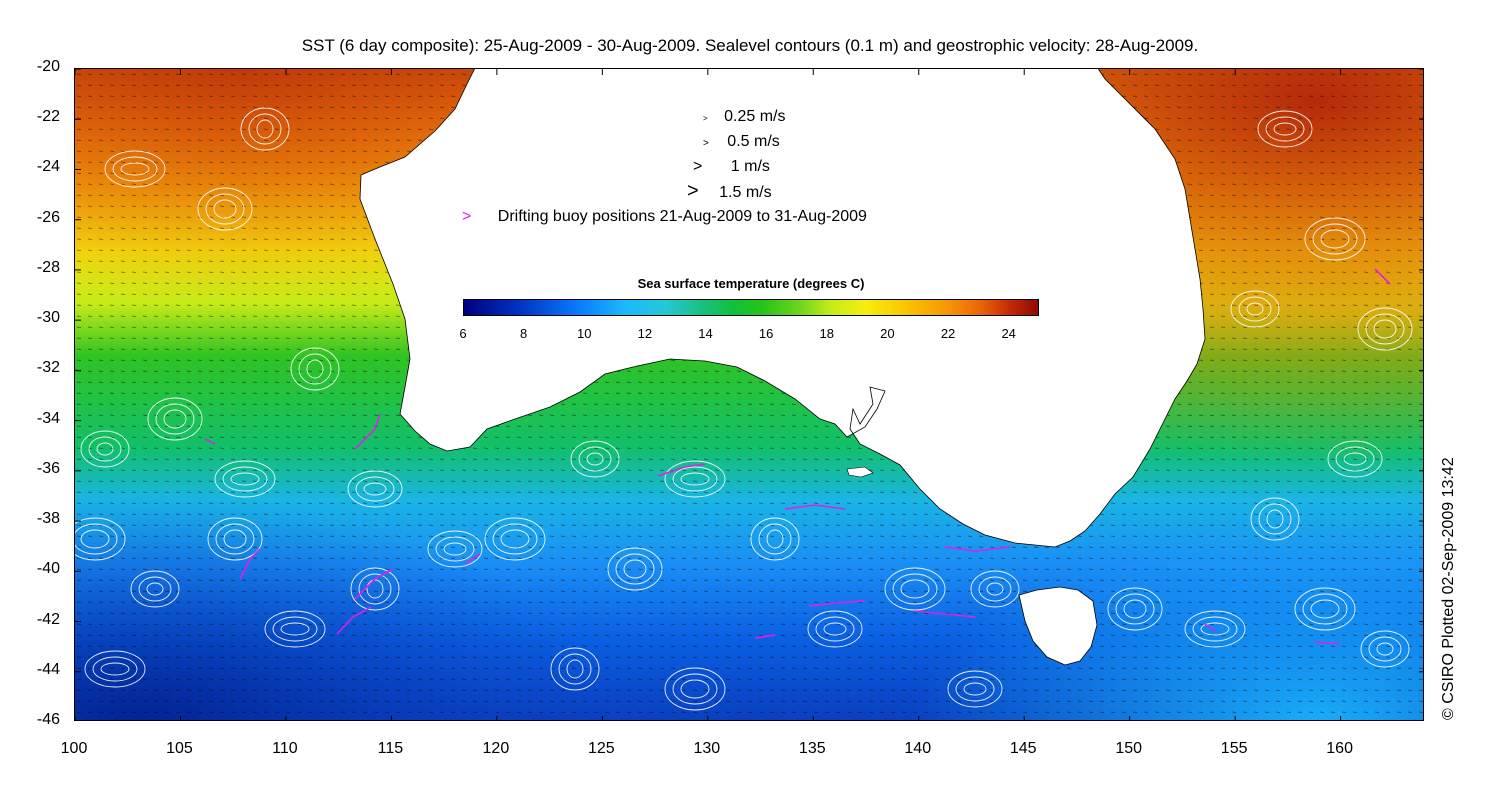 This screenshot has height=790, width=1500. Describe the element at coordinates (48, 318) in the screenshot. I see `y-tick-label: -30` at that location.